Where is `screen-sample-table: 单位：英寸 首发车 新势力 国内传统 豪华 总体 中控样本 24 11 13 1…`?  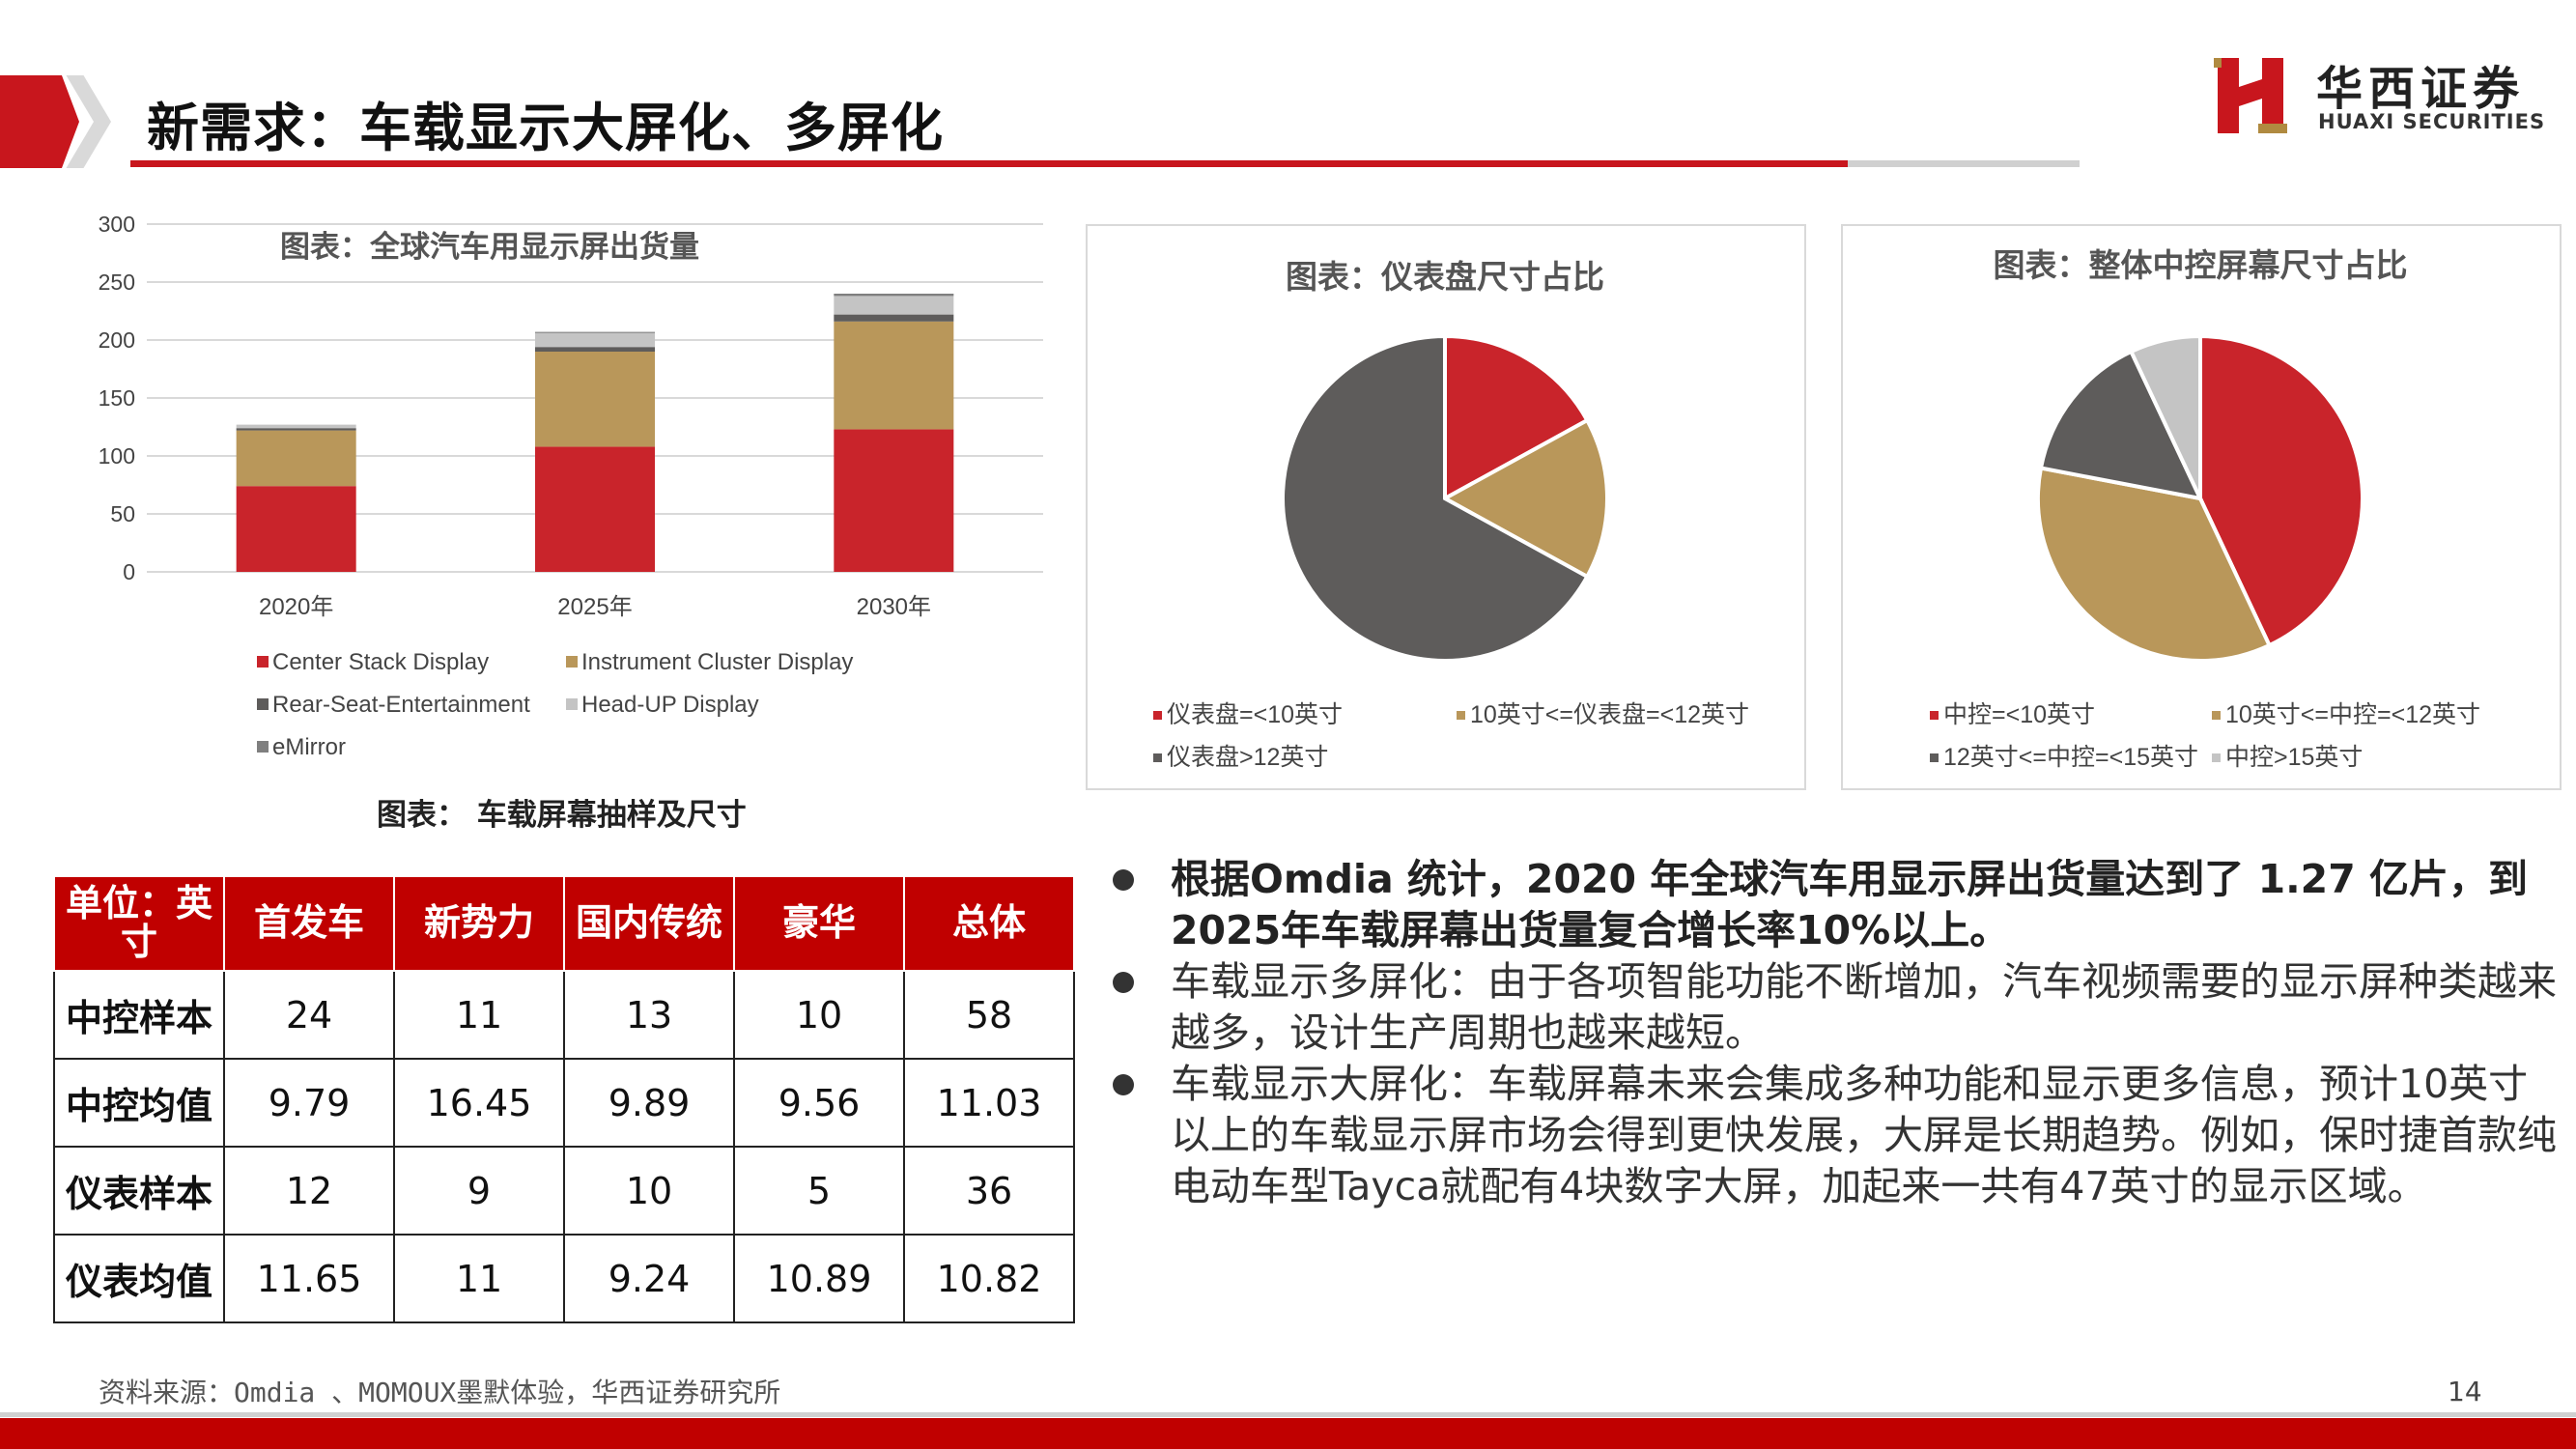 screen-sample-table: 单位：英寸 首发车 新势力 国内传统 豪华 总体 中控样本 24 11 13 1… is located at coordinates (564, 1099).